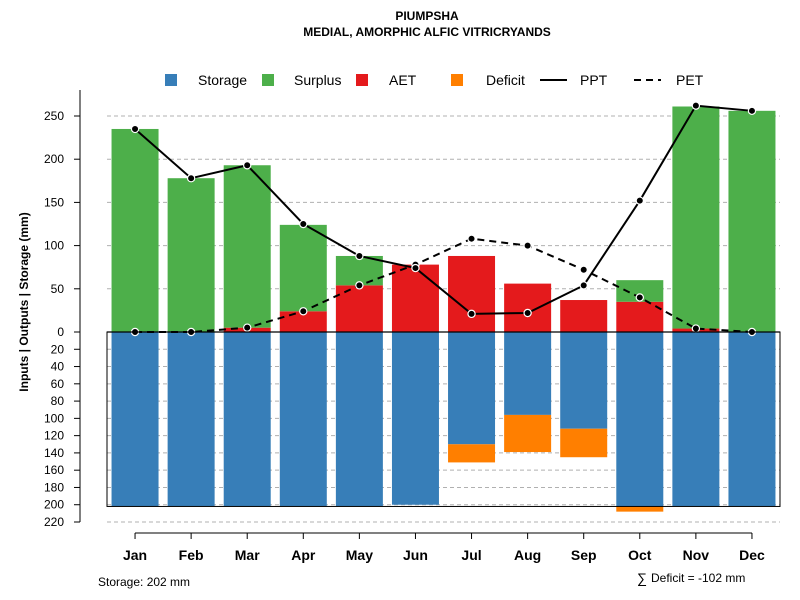 Image resolution: width=800 pixels, height=600 pixels. Describe the element at coordinates (457, 80) in the screenshot. I see `legend-key-deficit` at that location.